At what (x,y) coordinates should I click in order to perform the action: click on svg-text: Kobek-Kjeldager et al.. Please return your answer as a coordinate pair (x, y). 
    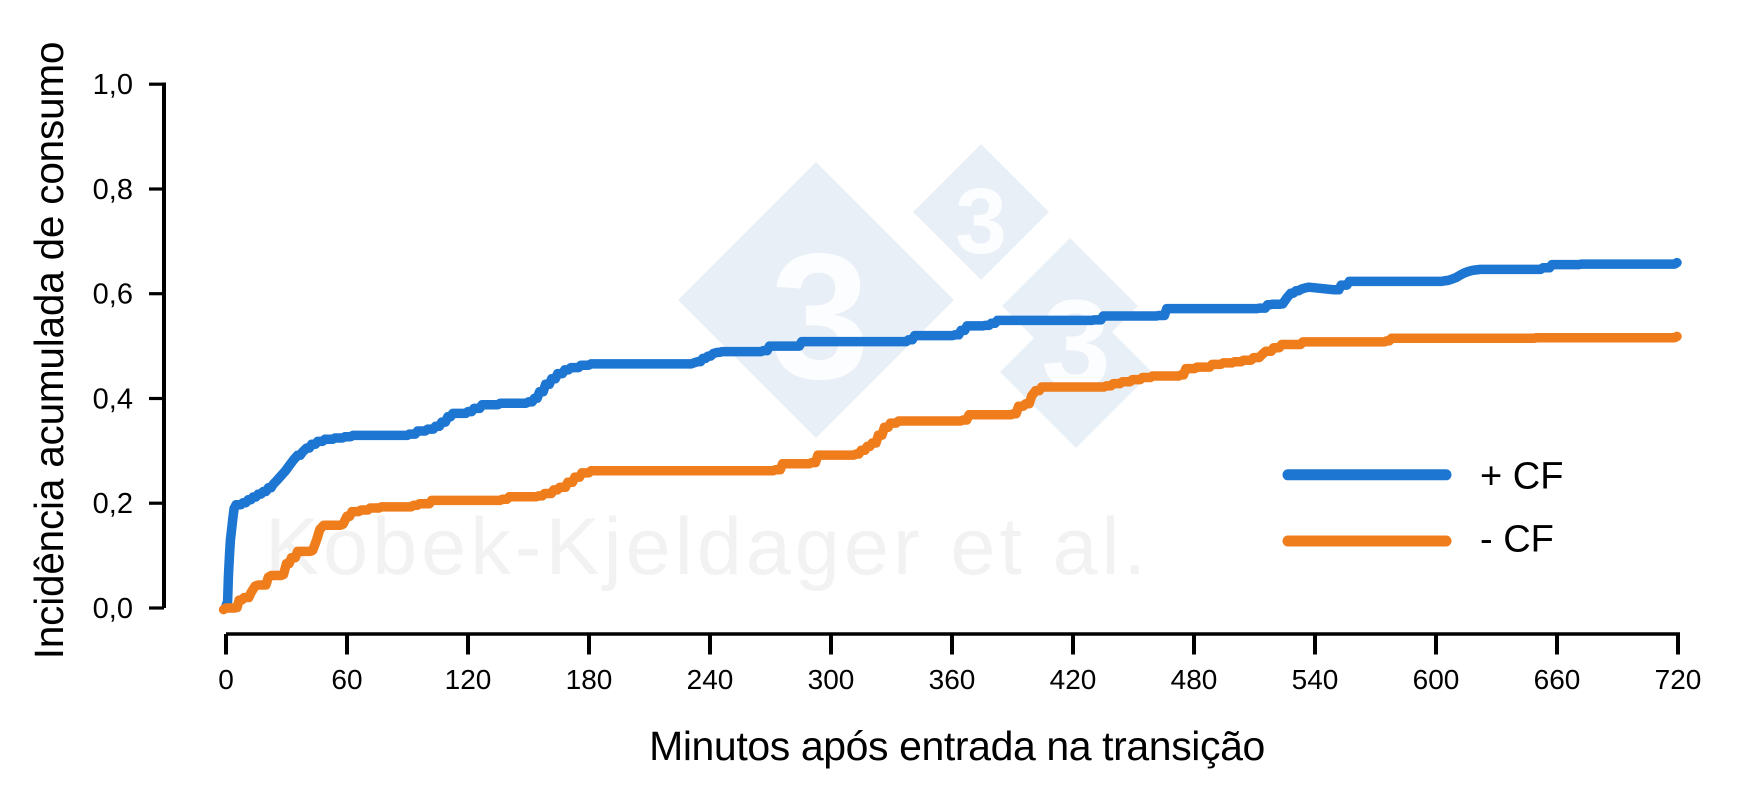
    Looking at the image, I should click on (707, 547).